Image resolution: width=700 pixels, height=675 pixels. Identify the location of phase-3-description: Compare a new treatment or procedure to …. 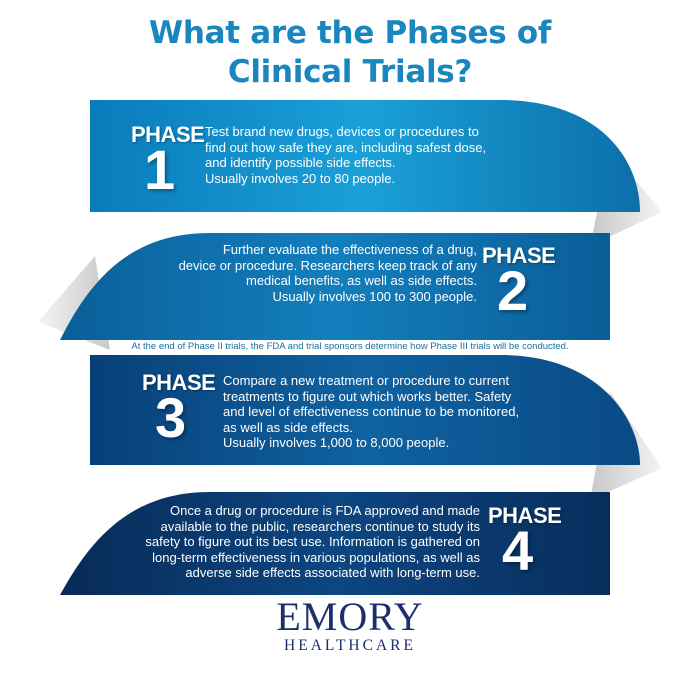
(371, 412).